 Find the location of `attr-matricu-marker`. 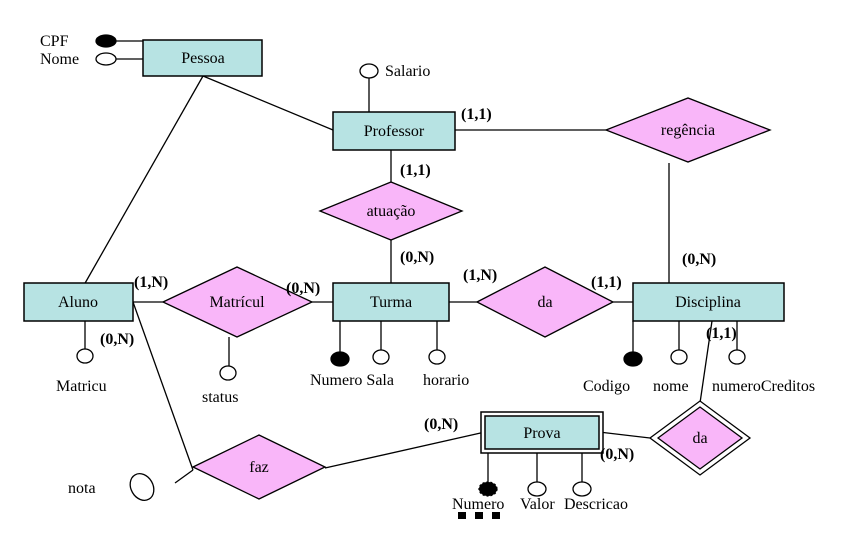

attr-matricu-marker is located at coordinates (85, 356).